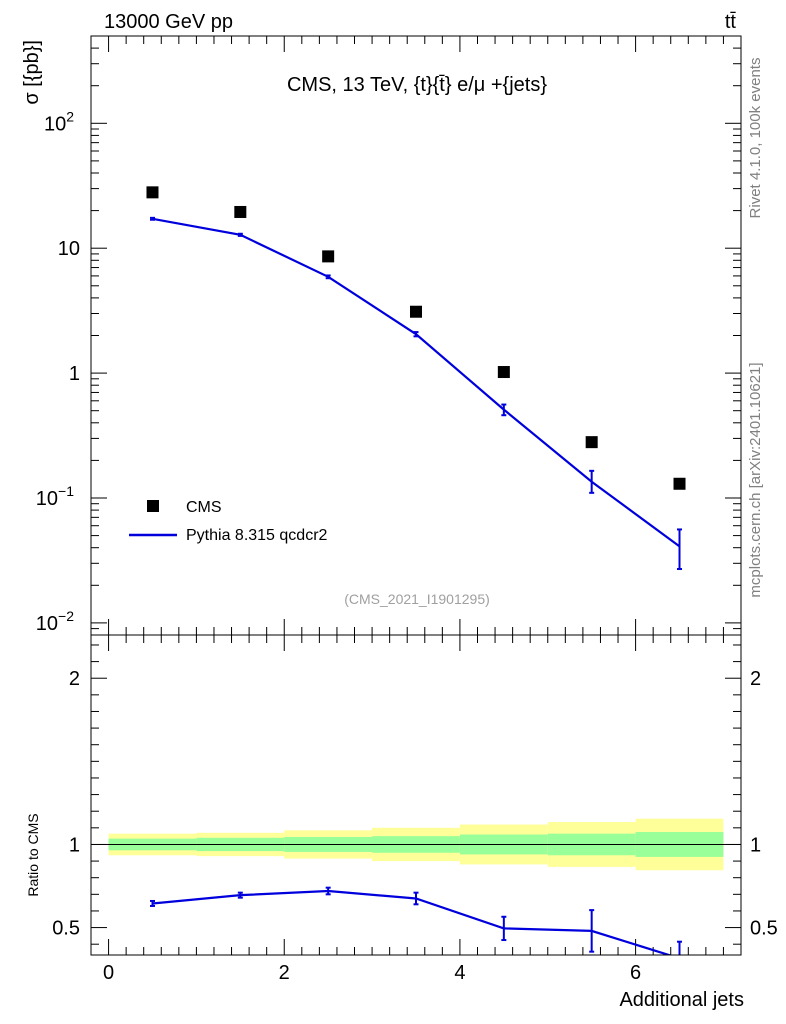  Describe the element at coordinates (417, 85) in the screenshot. I see `chart-title: CMS, 13 TeV, {t}{t̄} e/μ +{jets}` at that location.